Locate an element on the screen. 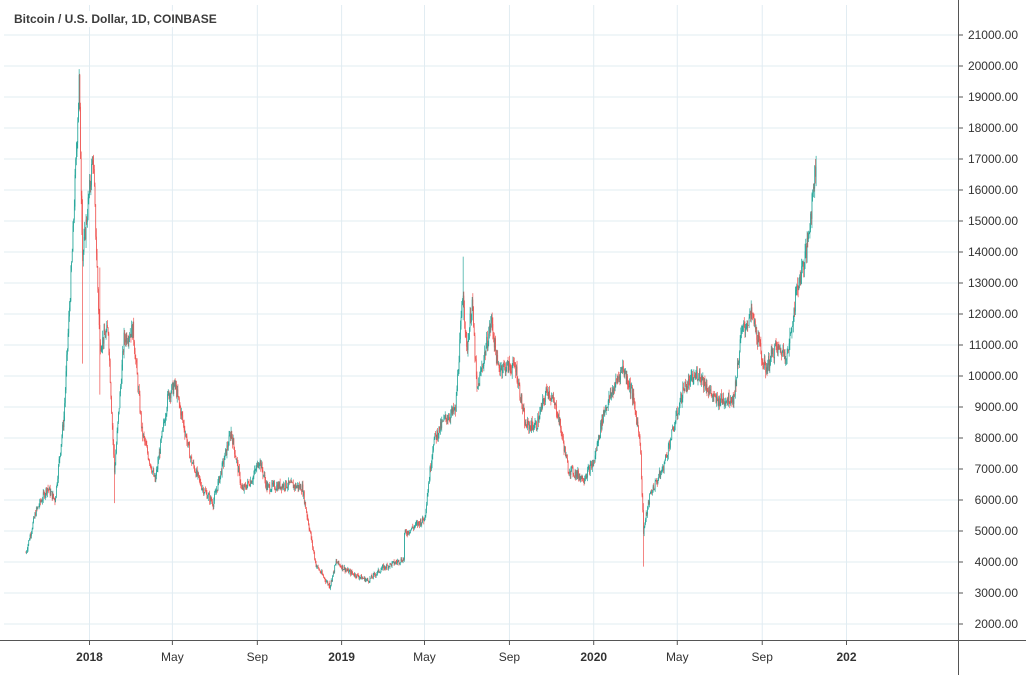 The width and height of the screenshot is (1026, 680). price-tick-label: 4000.00 is located at coordinates (997, 562).